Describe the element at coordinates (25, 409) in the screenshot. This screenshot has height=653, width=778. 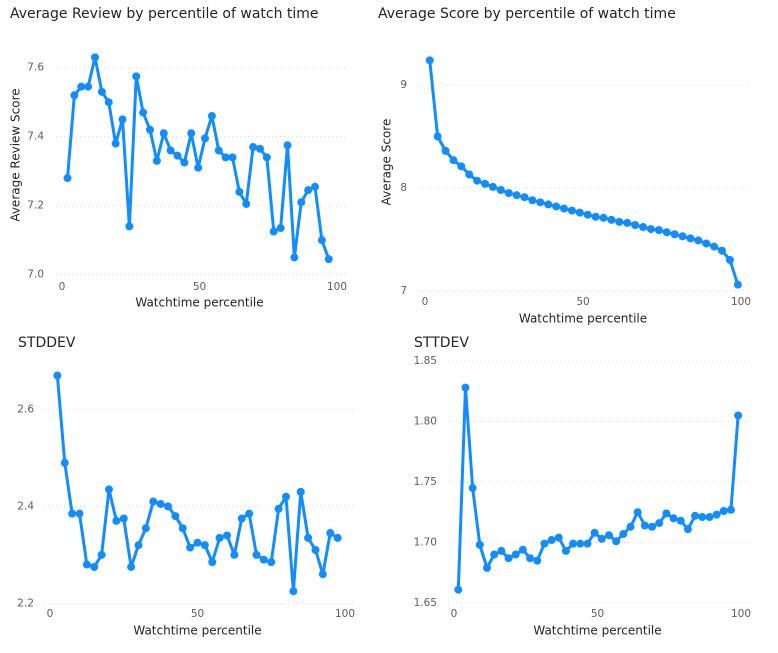
I see `y-tick-label: 2.6` at that location.